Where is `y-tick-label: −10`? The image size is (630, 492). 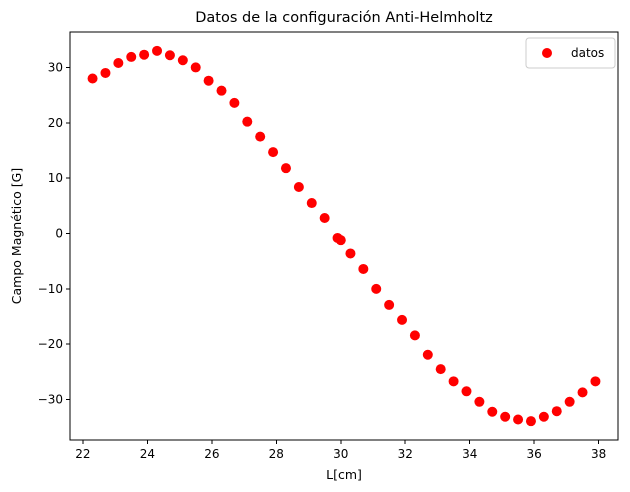
y-tick-label: −10 is located at coordinates (50, 289).